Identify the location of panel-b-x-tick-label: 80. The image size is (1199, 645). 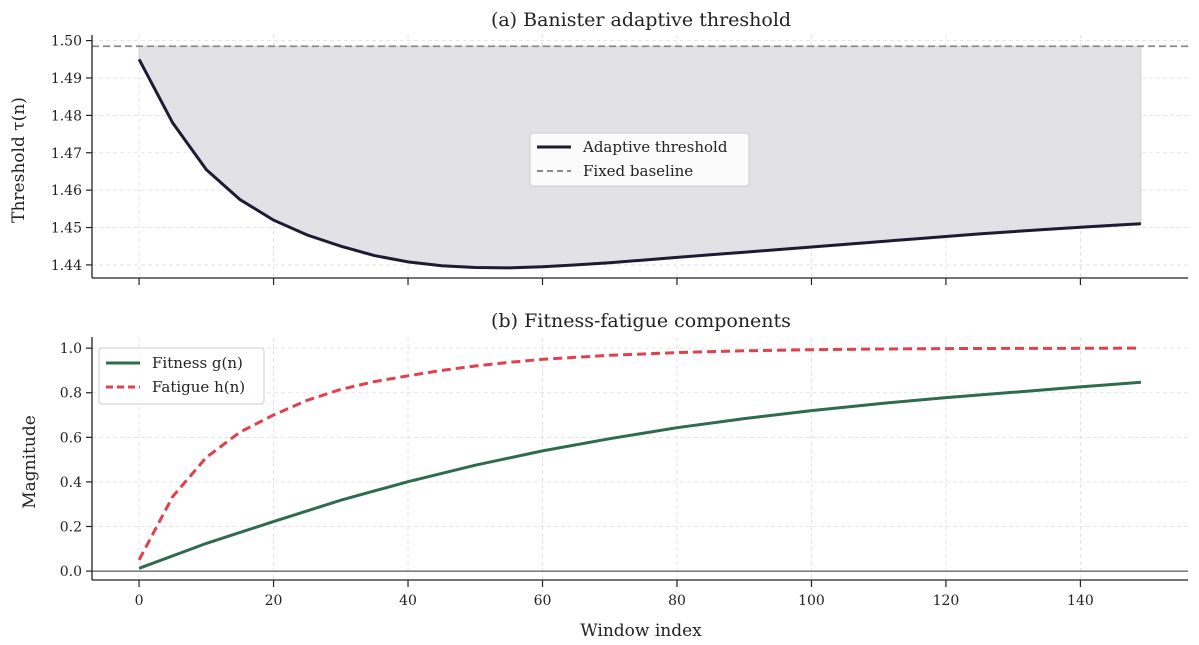
(677, 601).